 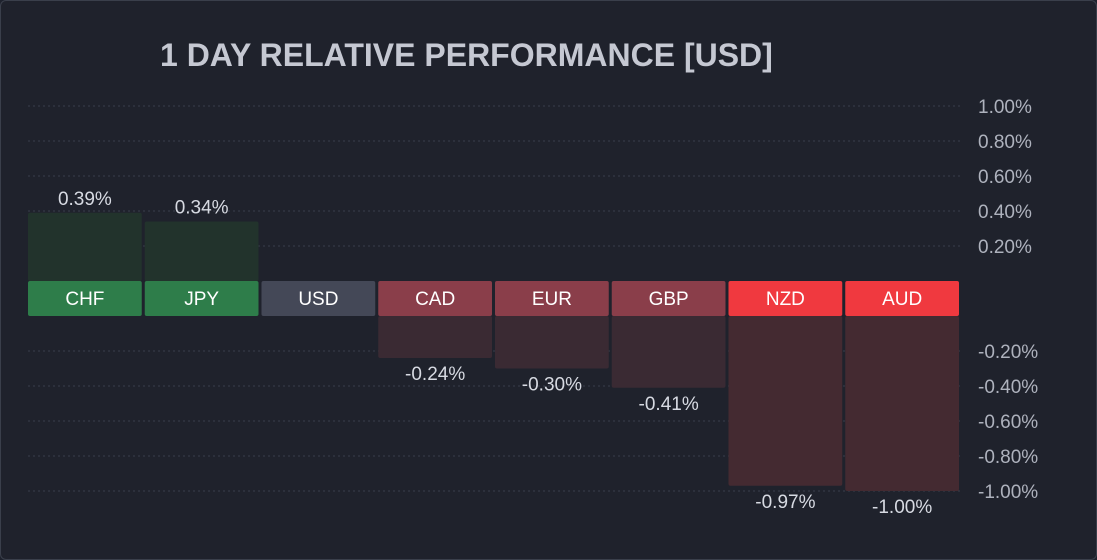 I want to click on y-tick-label: 0.80%, so click(x=1005, y=142).